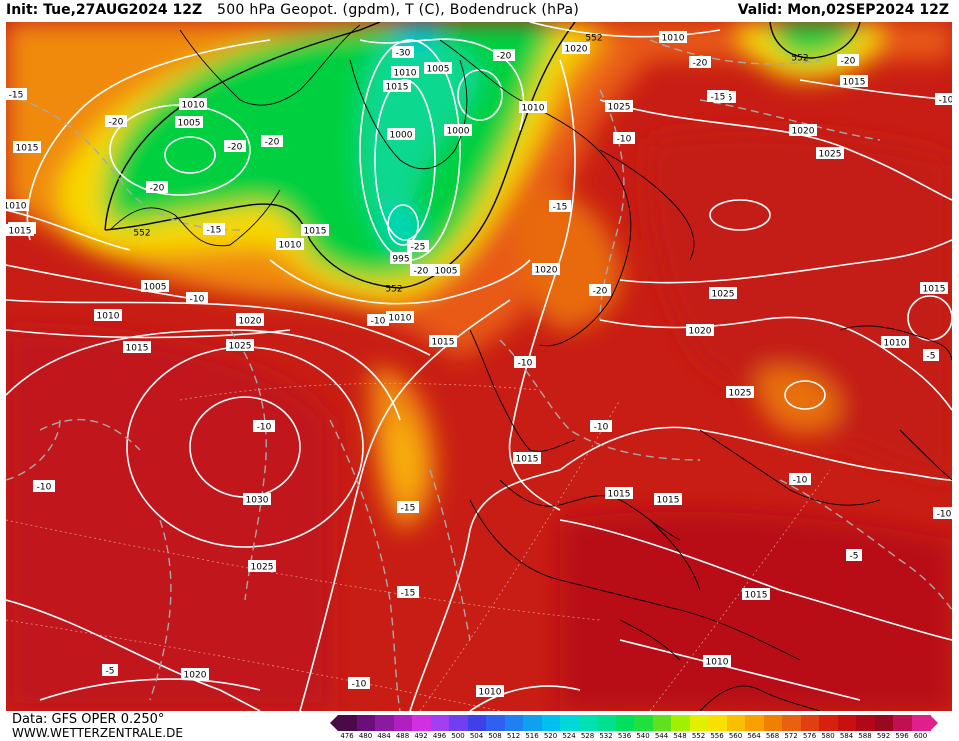 The image size is (959, 741). I want to click on colorbar-tick-label: 536, so click(624, 736).